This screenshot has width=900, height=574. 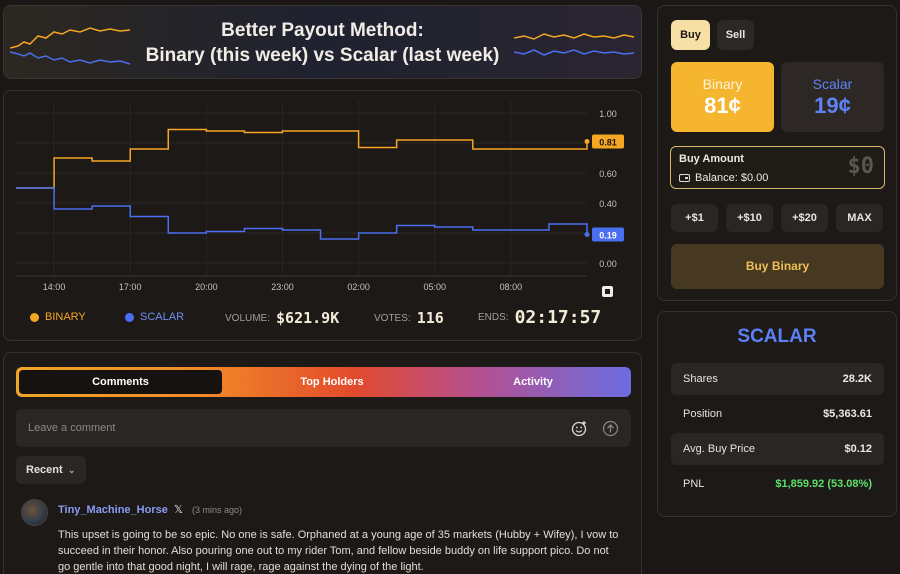 I want to click on position-row-position: Position $5,363.61, so click(x=777, y=414).